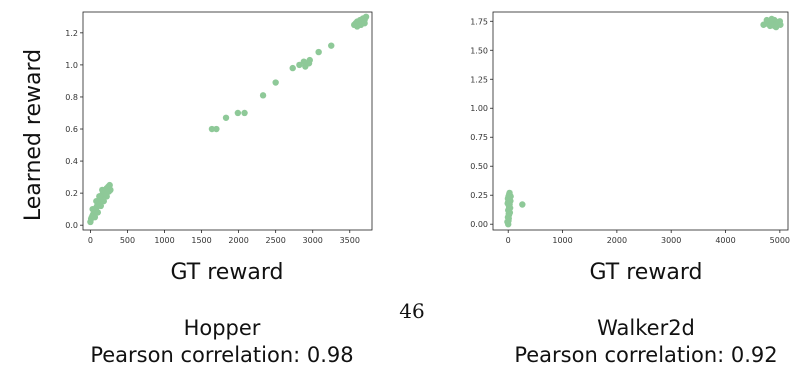 Image resolution: width=798 pixels, height=371 pixels. Describe the element at coordinates (648, 237) in the screenshot. I see `x-ticks: 0 1000 2000 3000 4000 5000` at that location.